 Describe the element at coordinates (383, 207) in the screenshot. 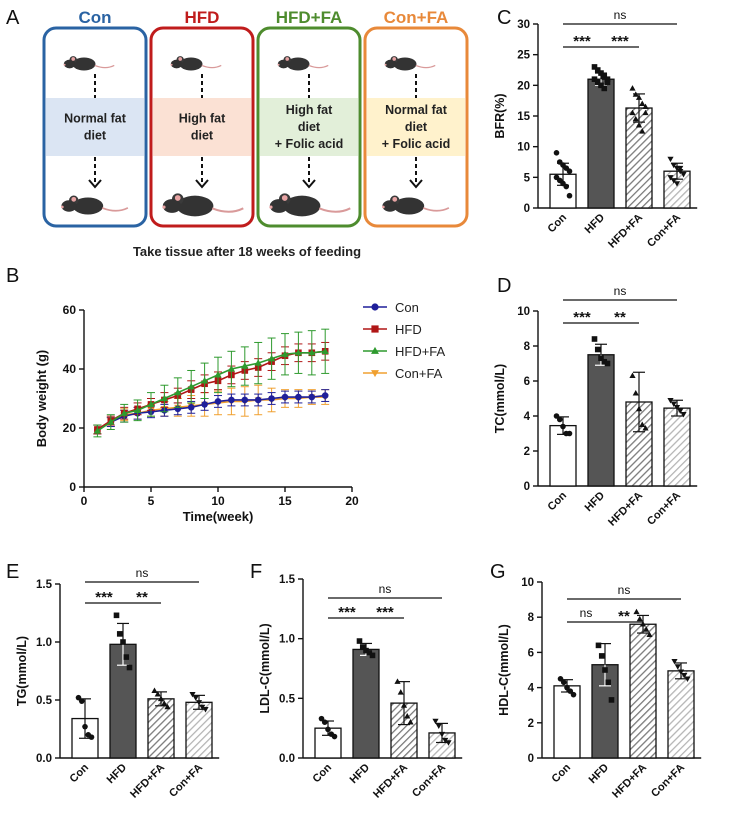

I see `mouse-nose` at that location.